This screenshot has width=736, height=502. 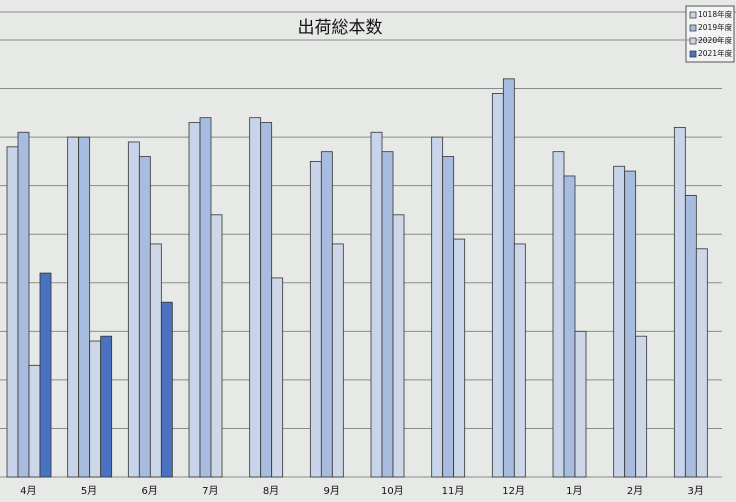 I want to click on x-tick-label: 1月, so click(x=574, y=491).